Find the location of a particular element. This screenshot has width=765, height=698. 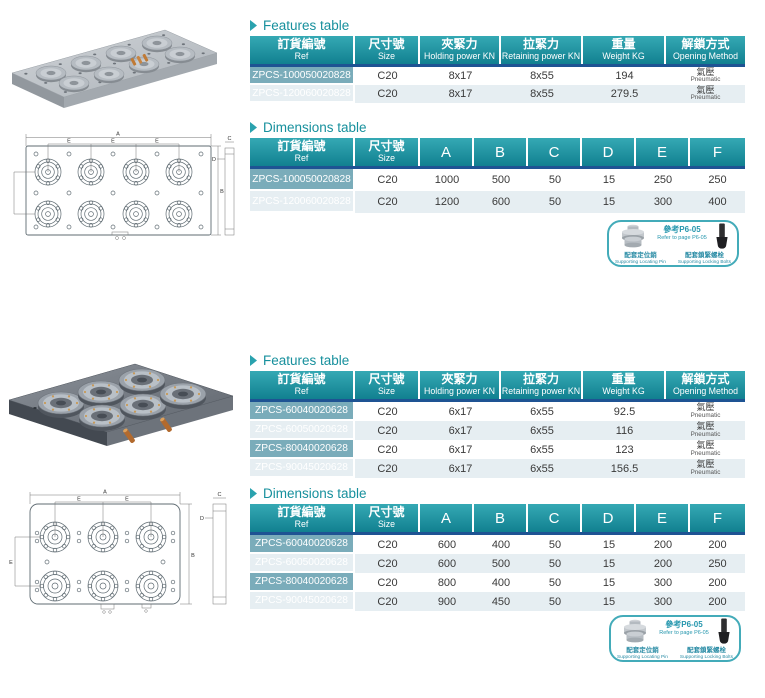

features-table-heading: Features table is located at coordinates (299, 25).